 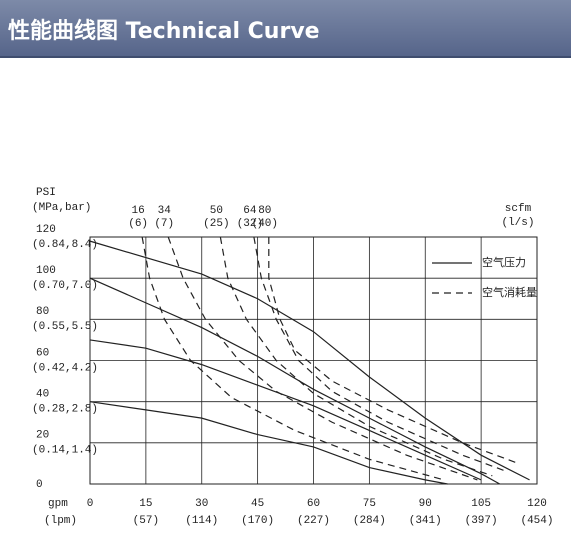 I want to click on x-tick-sublabel: (397), so click(x=481, y=521).